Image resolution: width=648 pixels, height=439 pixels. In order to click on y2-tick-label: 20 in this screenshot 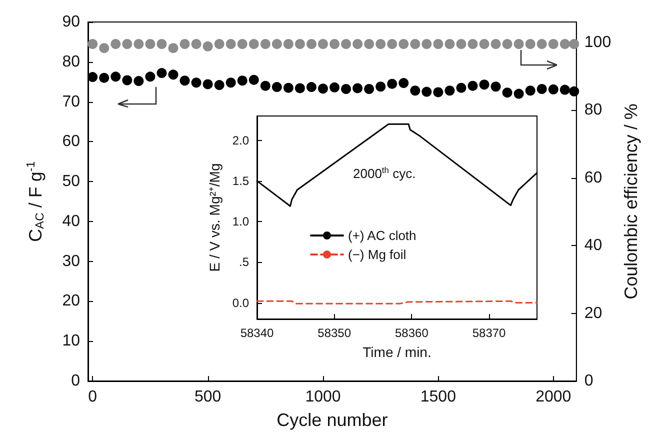, I will do `click(593, 313)`.